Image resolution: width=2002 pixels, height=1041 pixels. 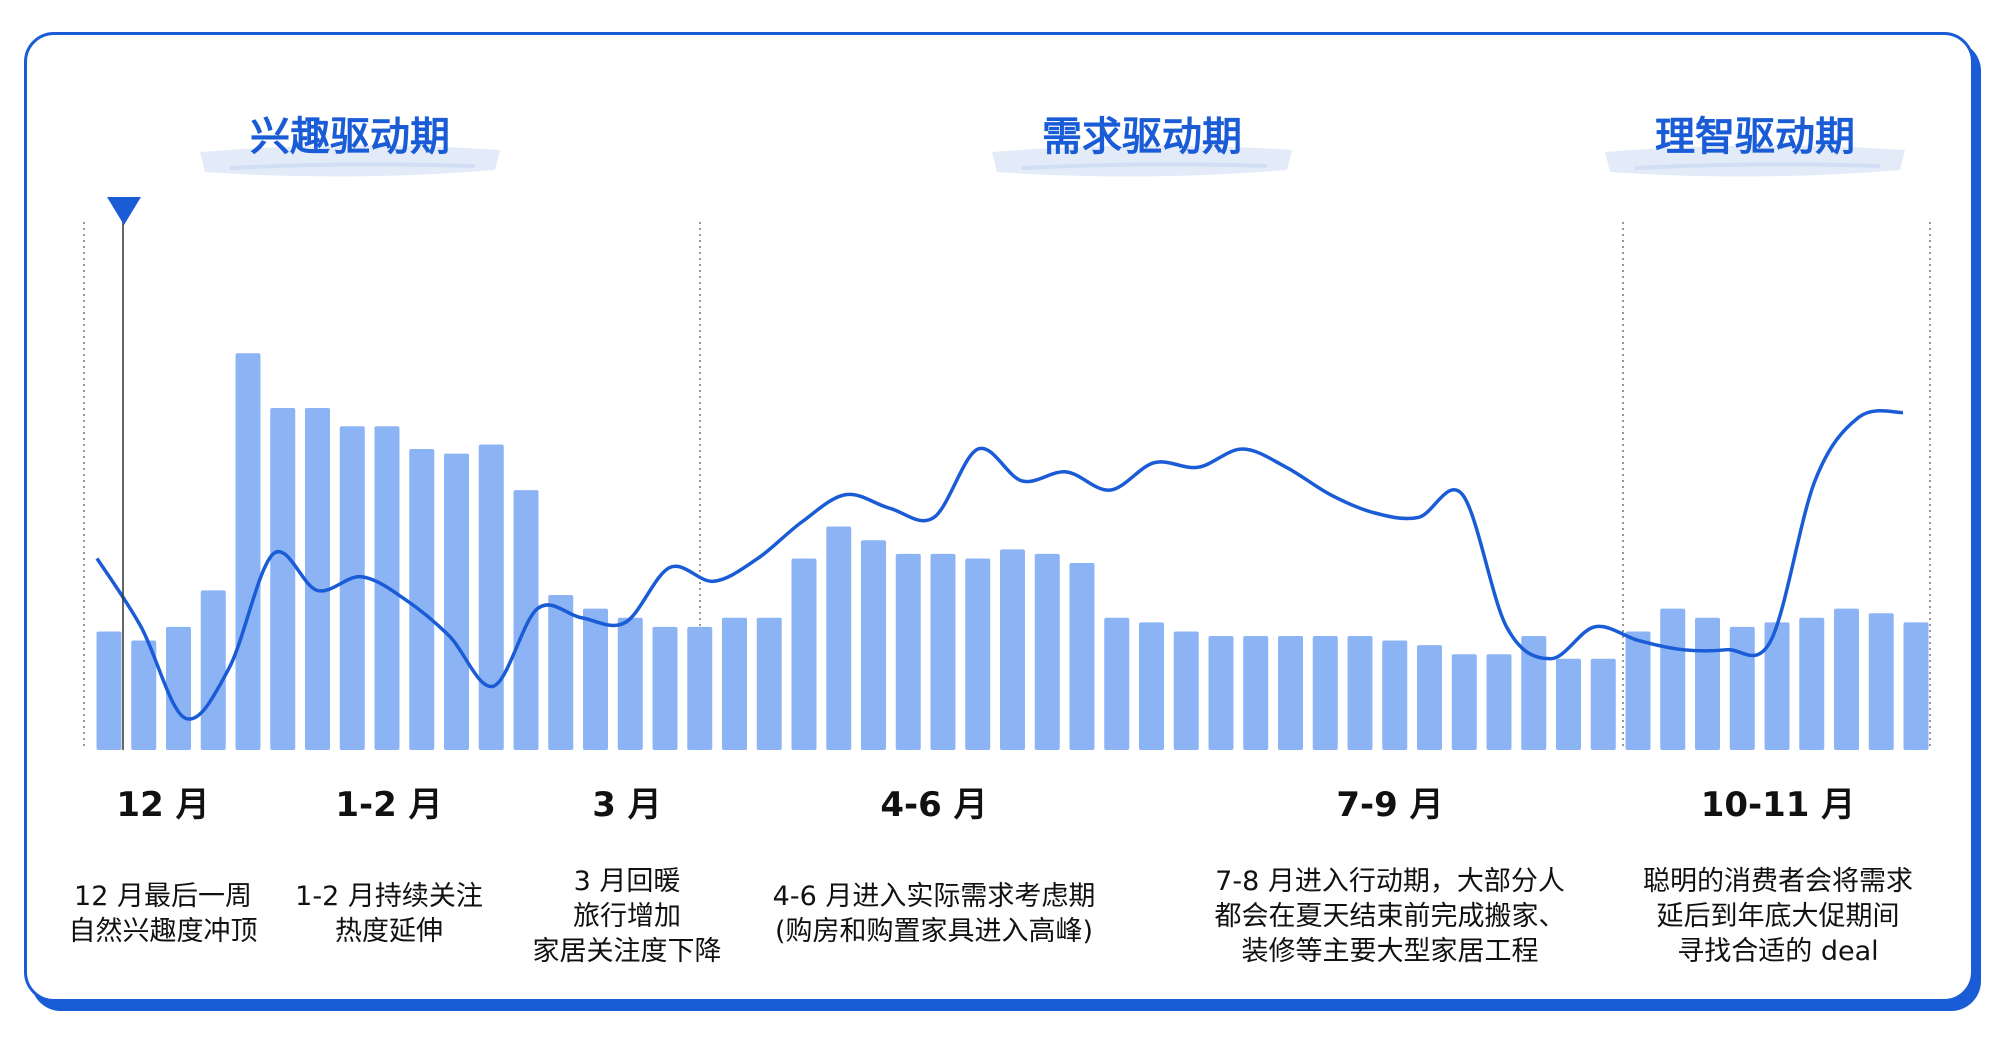 What do you see at coordinates (350, 137) in the screenshot?
I see `phase-title: 兴趣驱动期` at bounding box center [350, 137].